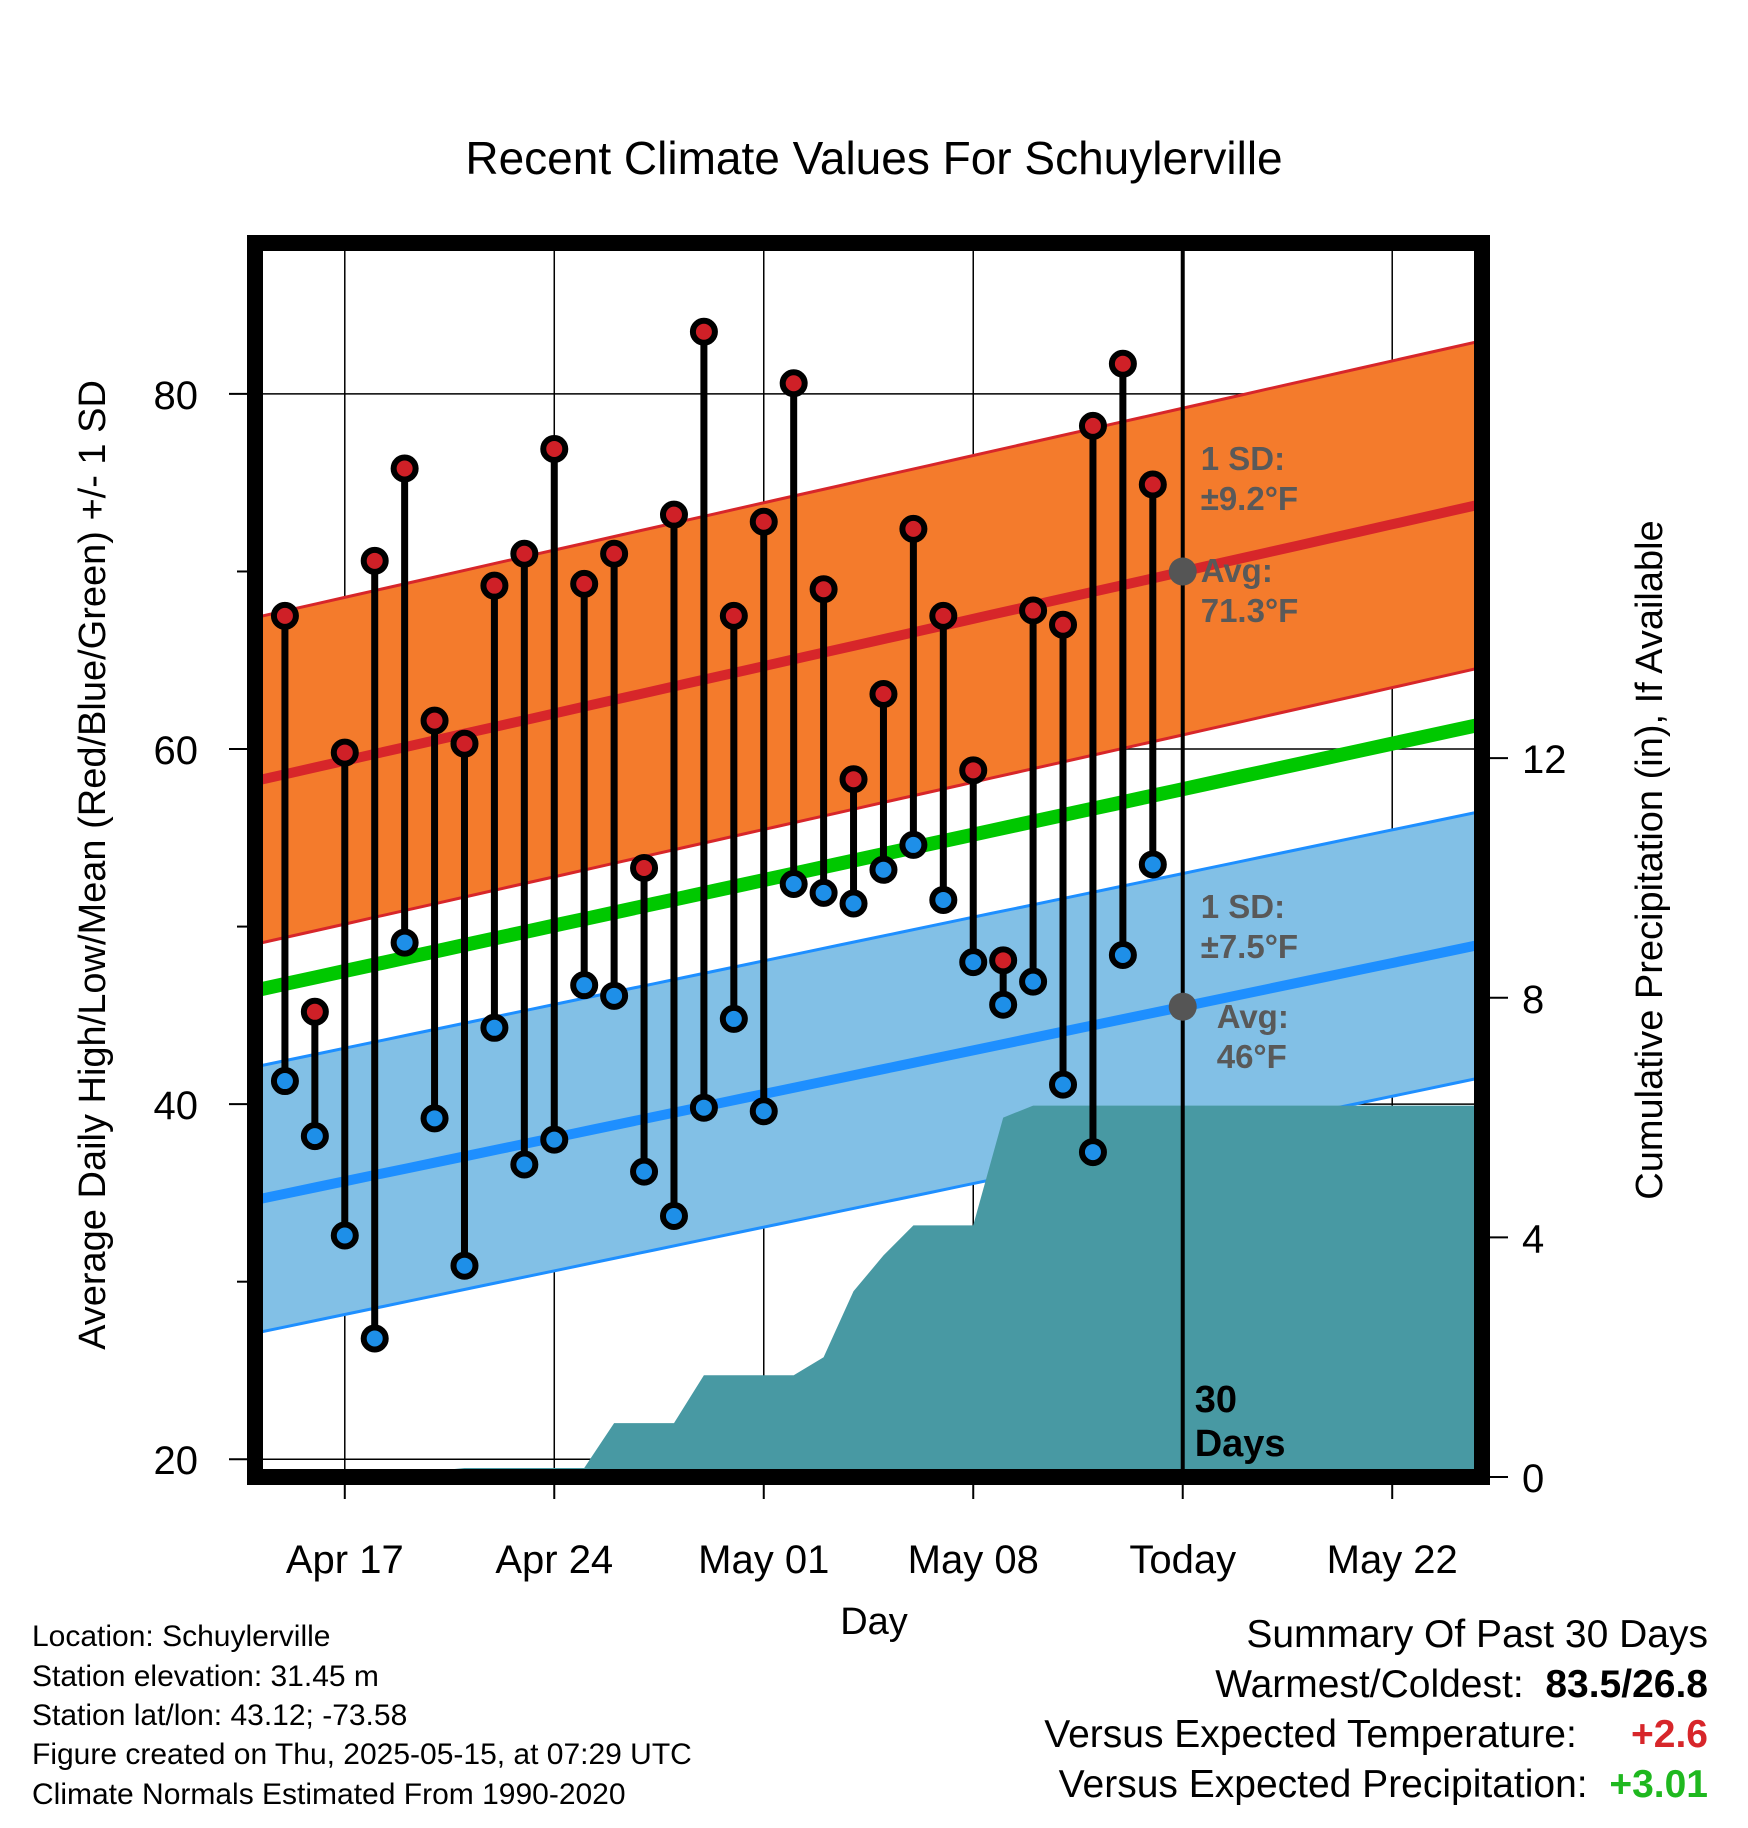 The image size is (1748, 1828). I want to click on x-tick-label: May 01, so click(763, 1560).